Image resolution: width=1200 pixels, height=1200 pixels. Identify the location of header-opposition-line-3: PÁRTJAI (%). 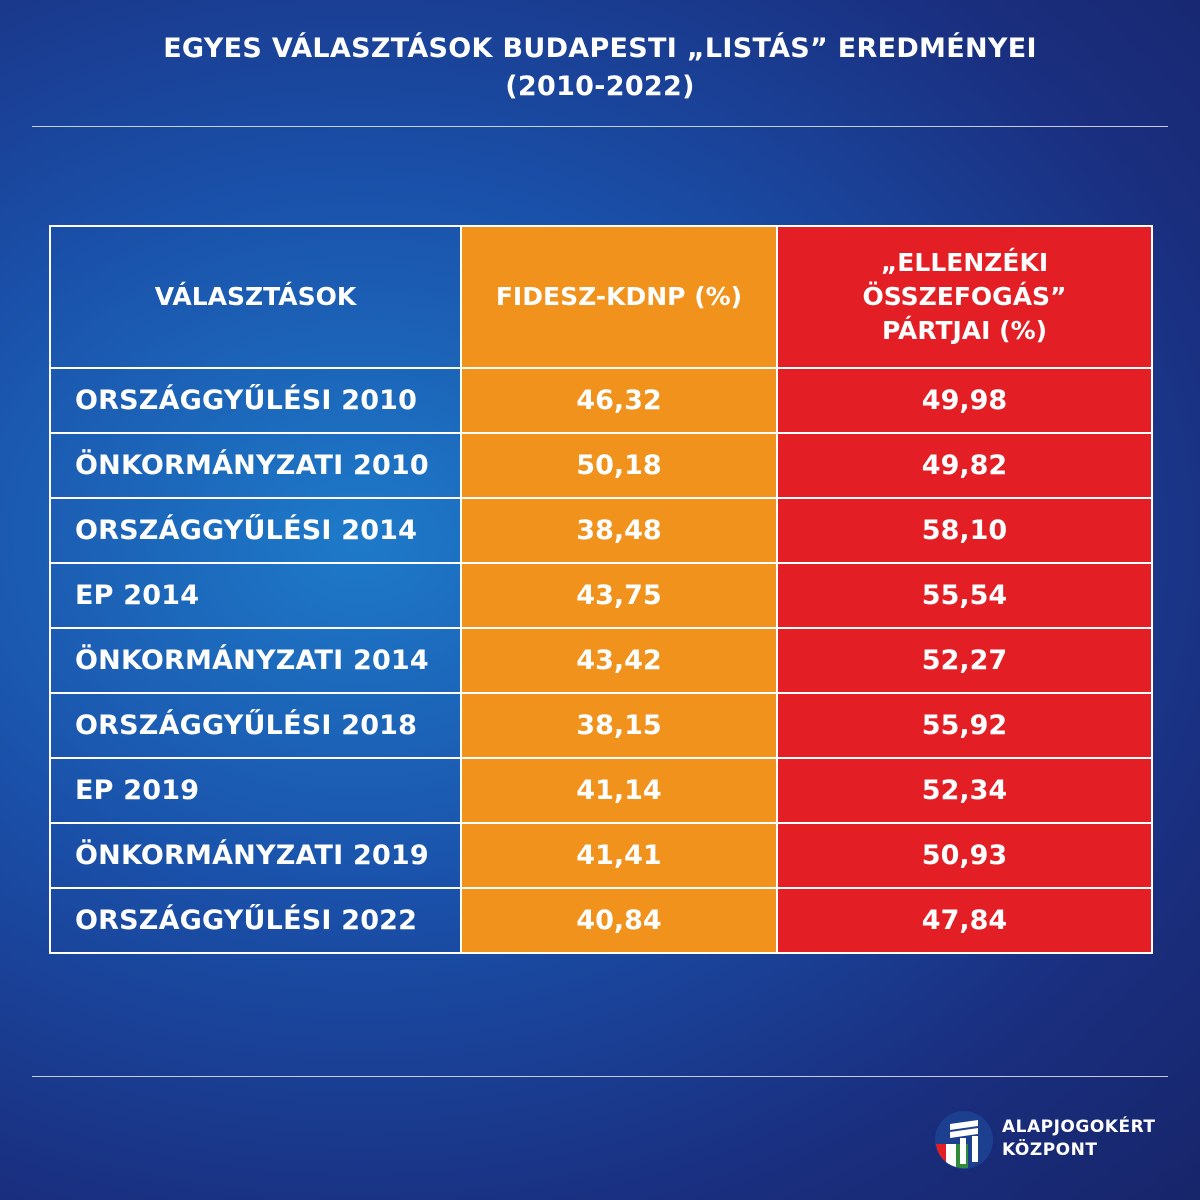
(964, 330).